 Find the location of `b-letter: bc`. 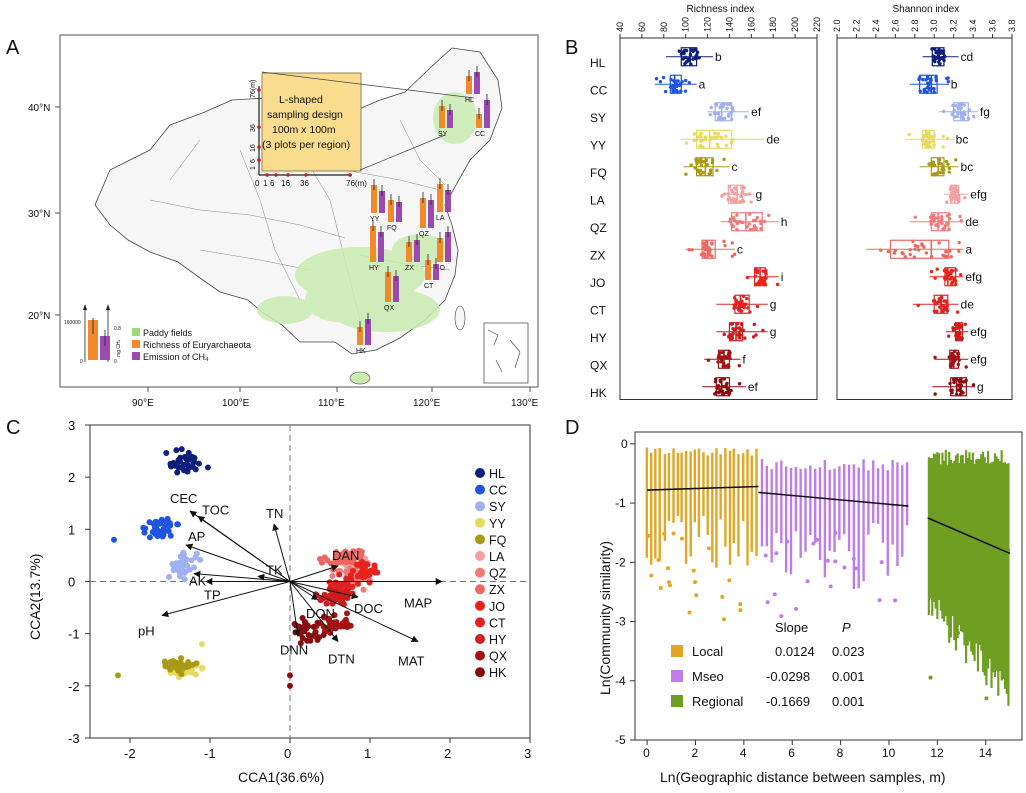

b-letter: bc is located at coordinates (967, 167).